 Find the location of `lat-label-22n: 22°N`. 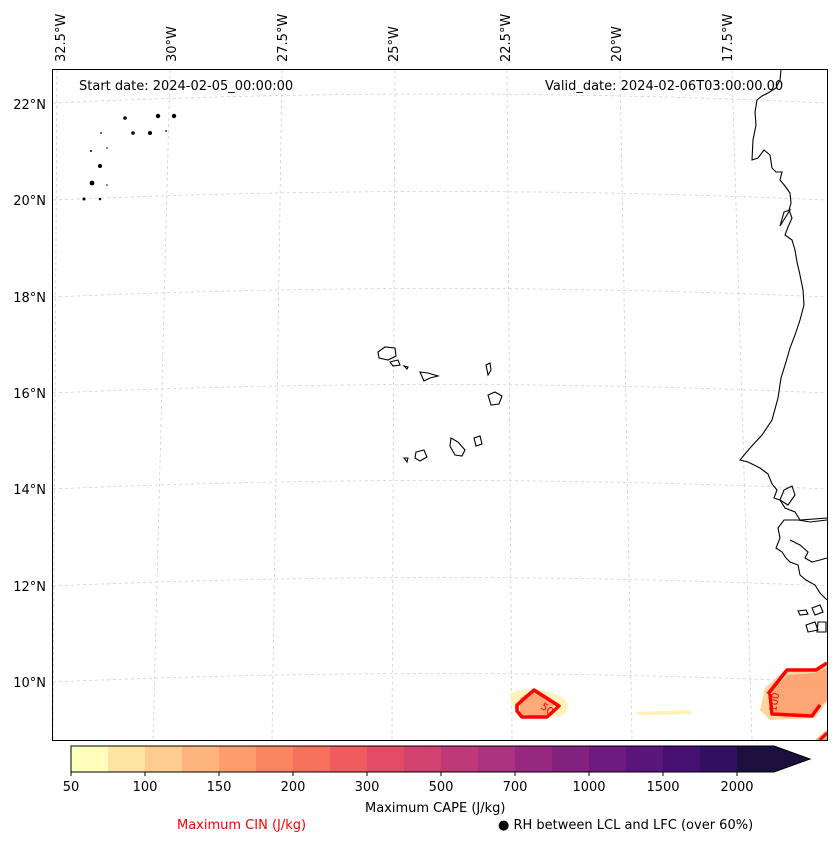

lat-label-22n: 22°N is located at coordinates (29, 105).